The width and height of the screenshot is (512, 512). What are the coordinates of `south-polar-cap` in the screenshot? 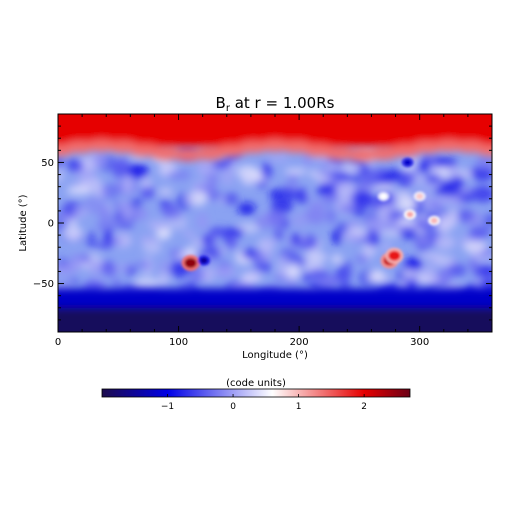 It's located at (275, 319).